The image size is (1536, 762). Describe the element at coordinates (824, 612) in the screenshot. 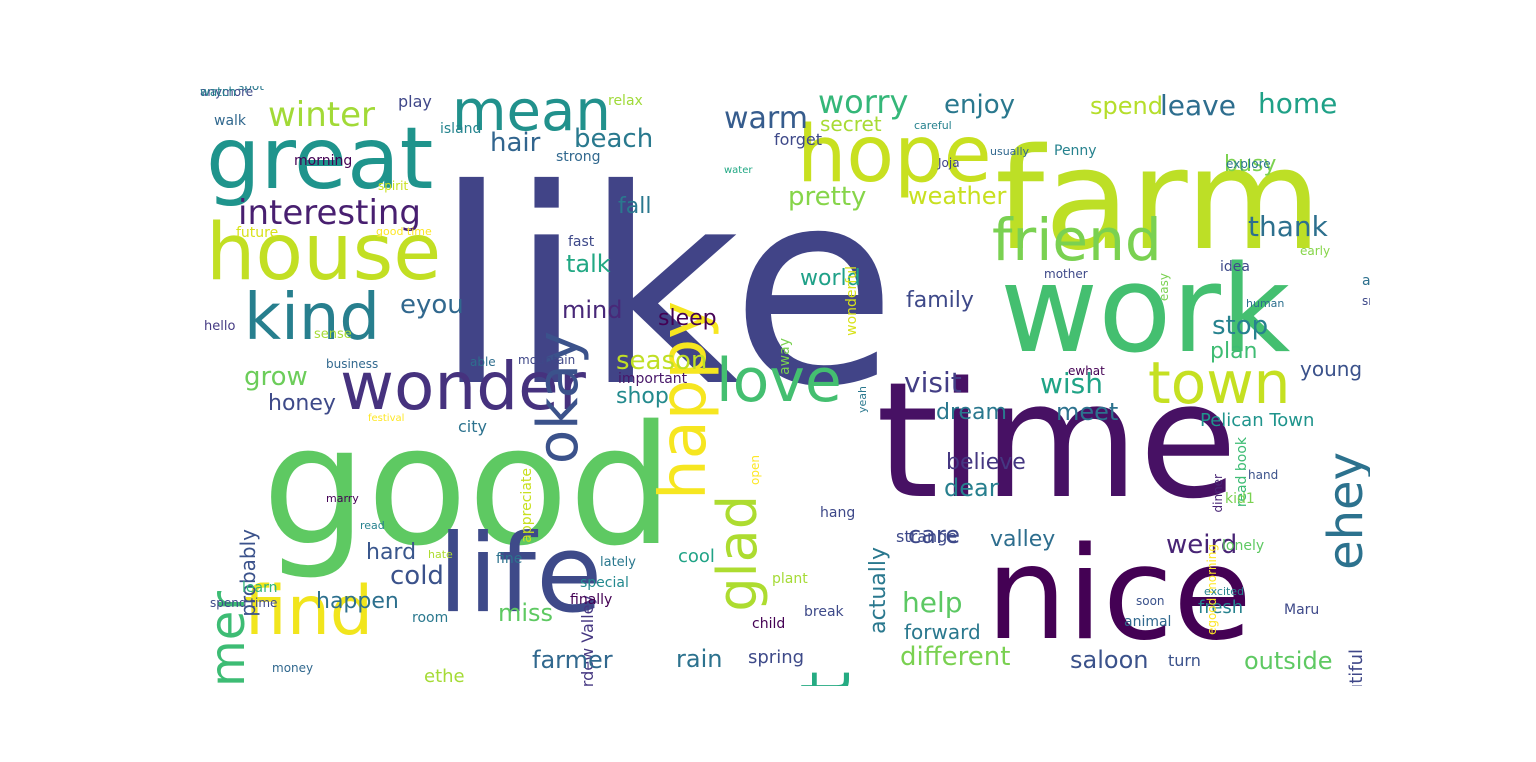

I see `cloud-word: break` at that location.